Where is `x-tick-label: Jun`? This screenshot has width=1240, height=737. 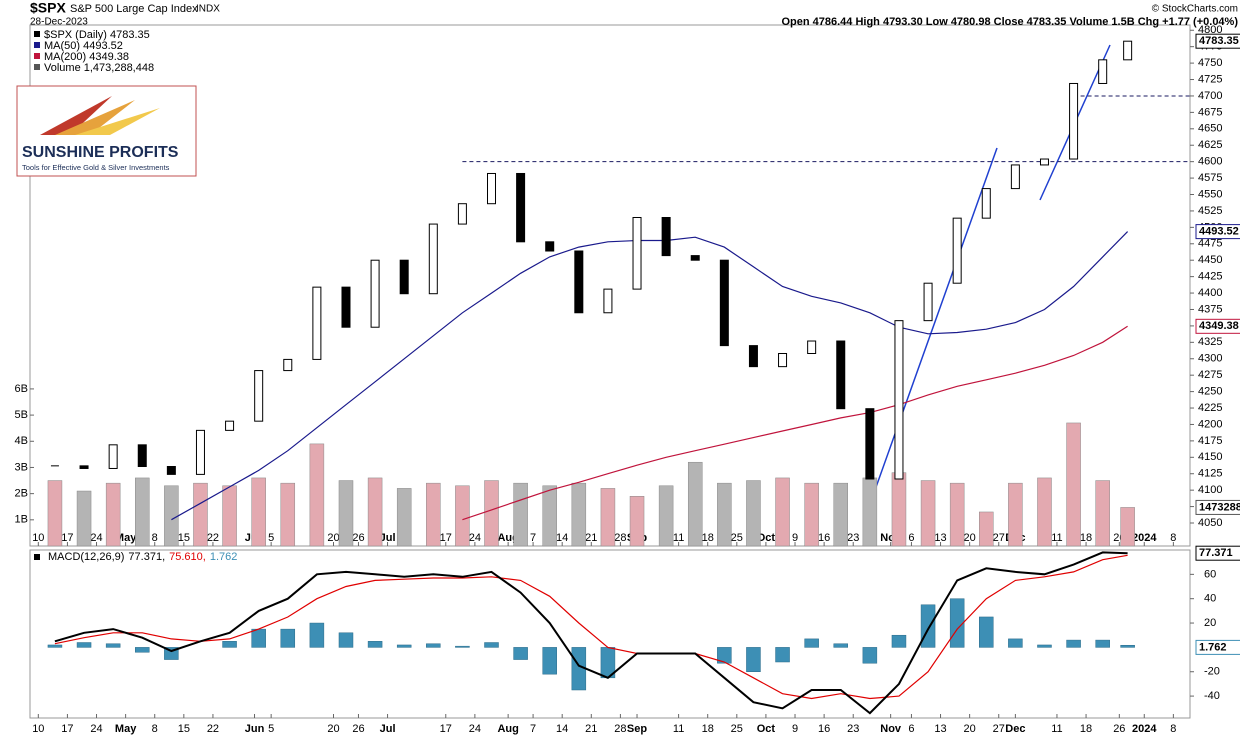
x-tick-label: Jun is located at coordinates (255, 729).